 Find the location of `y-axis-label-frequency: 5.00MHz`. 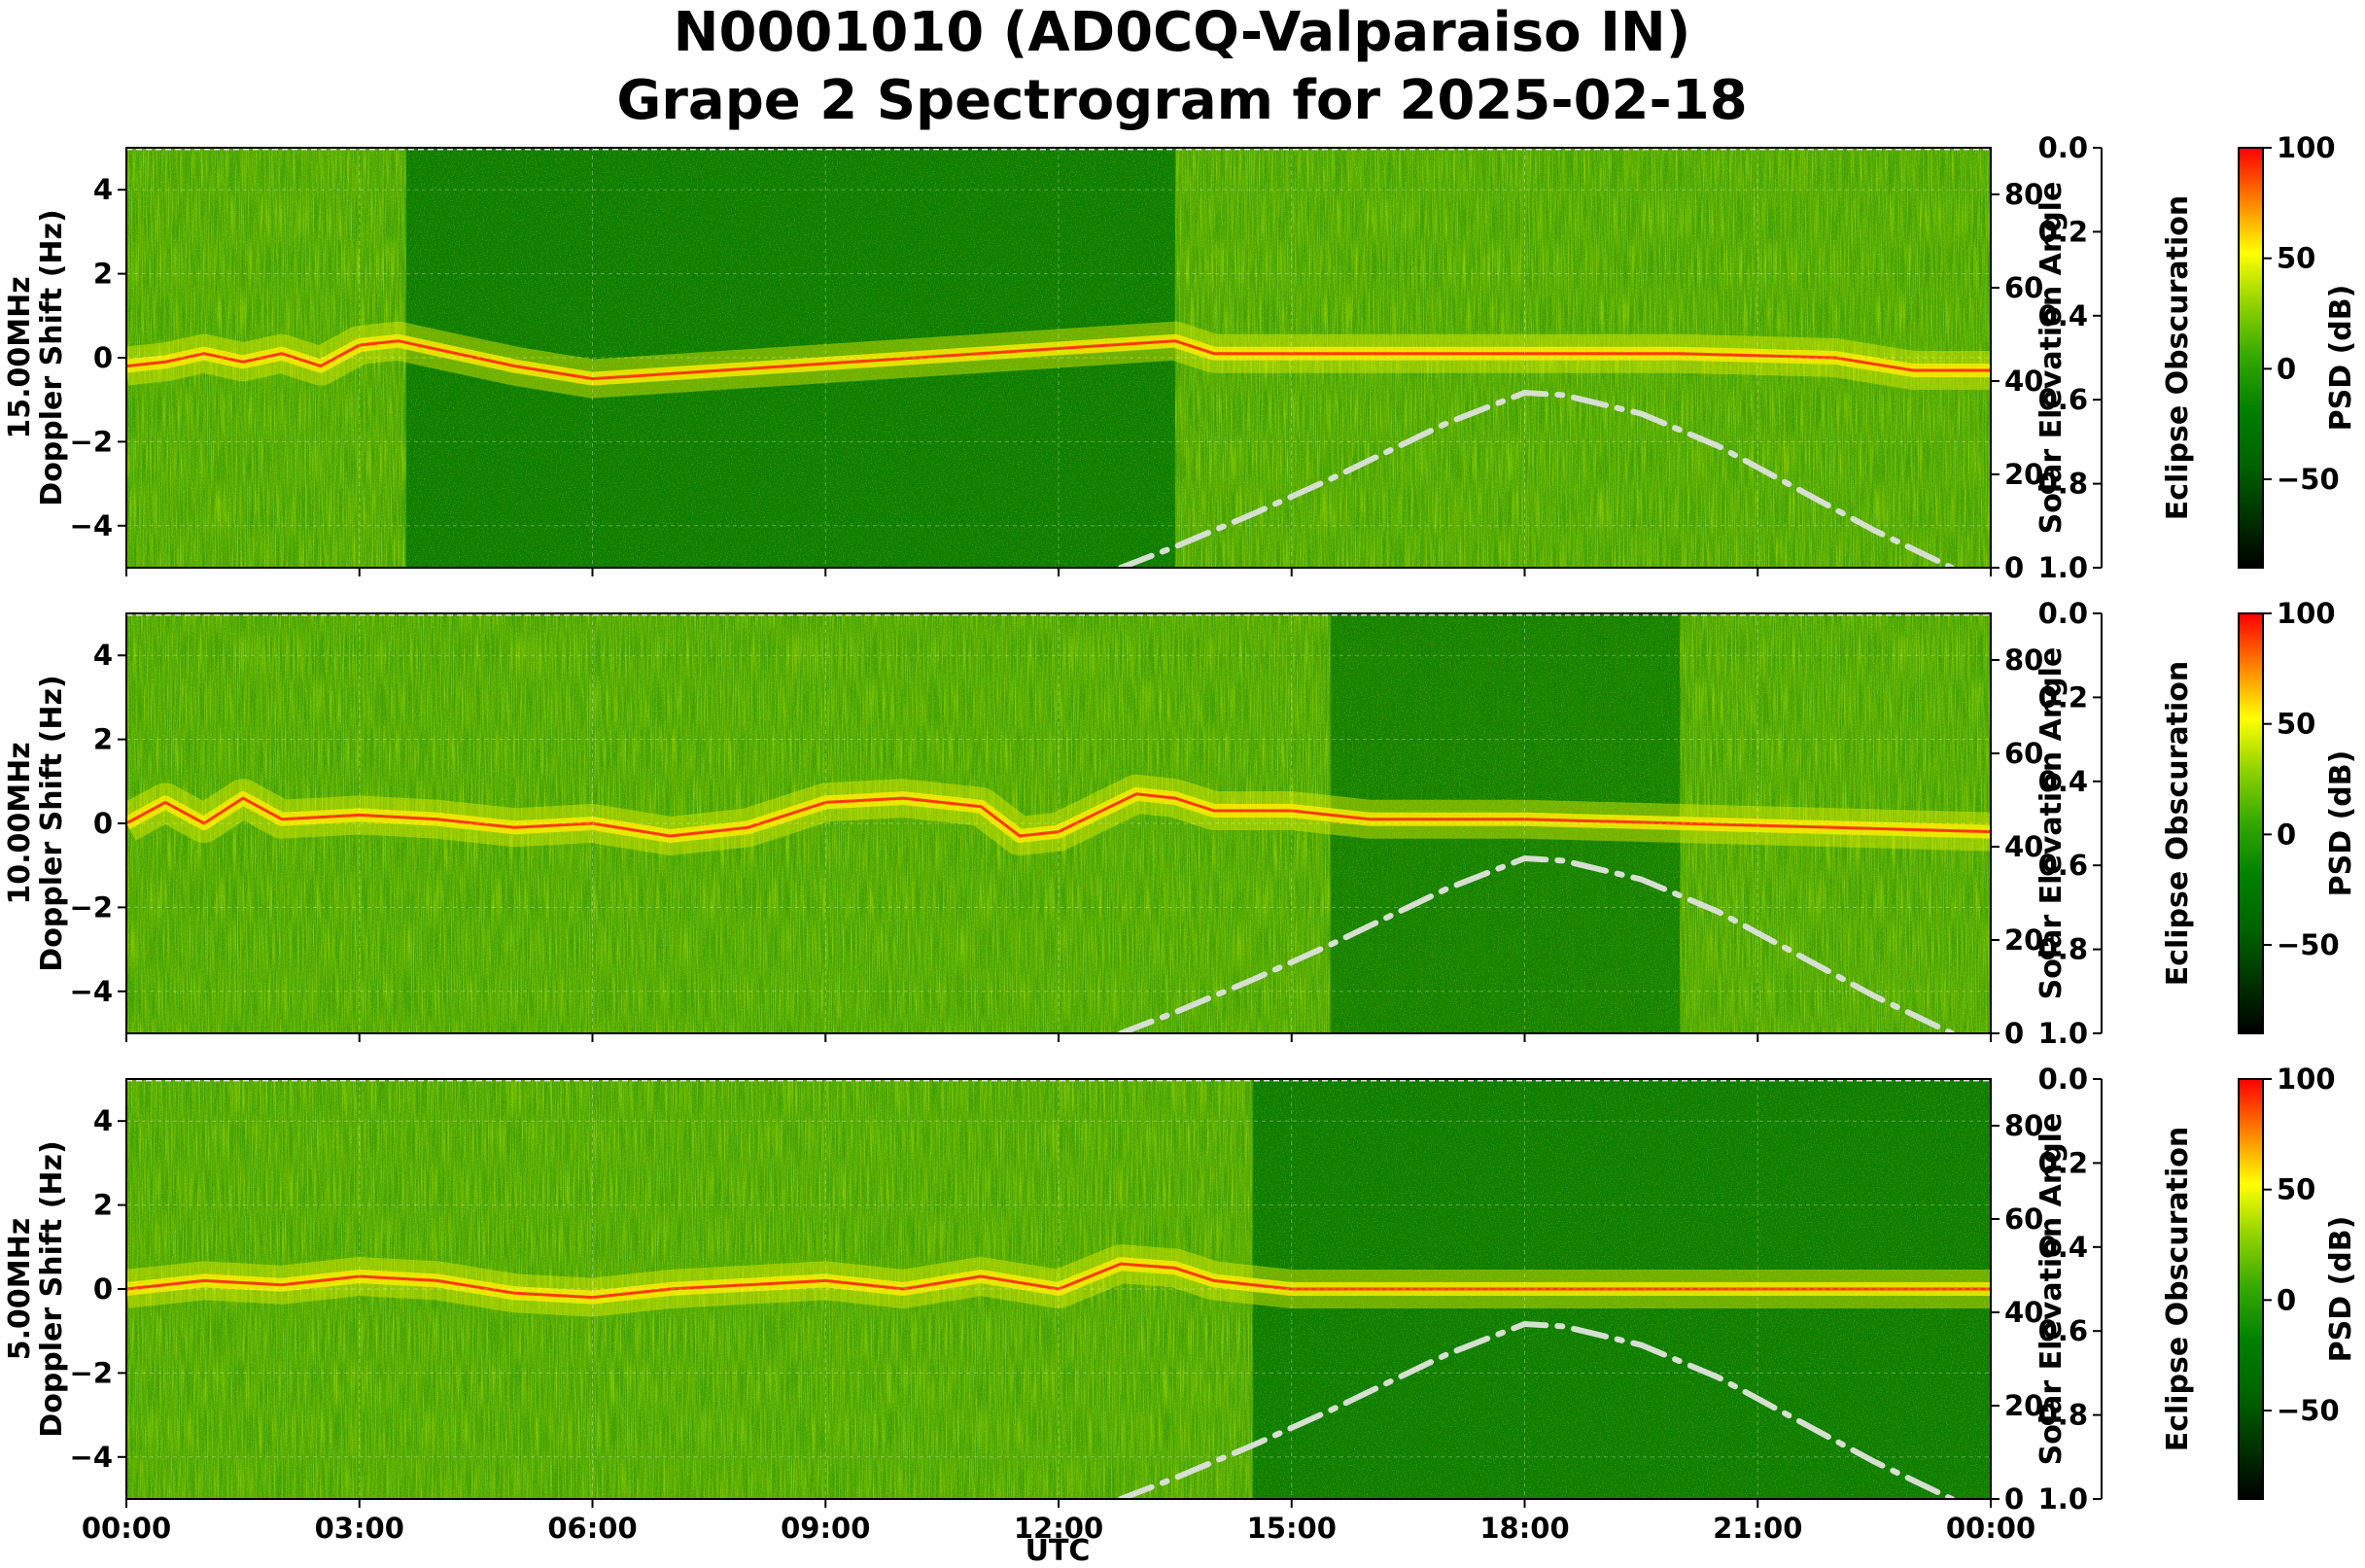

y-axis-label-frequency: 5.00MHz is located at coordinates (20, 1289).